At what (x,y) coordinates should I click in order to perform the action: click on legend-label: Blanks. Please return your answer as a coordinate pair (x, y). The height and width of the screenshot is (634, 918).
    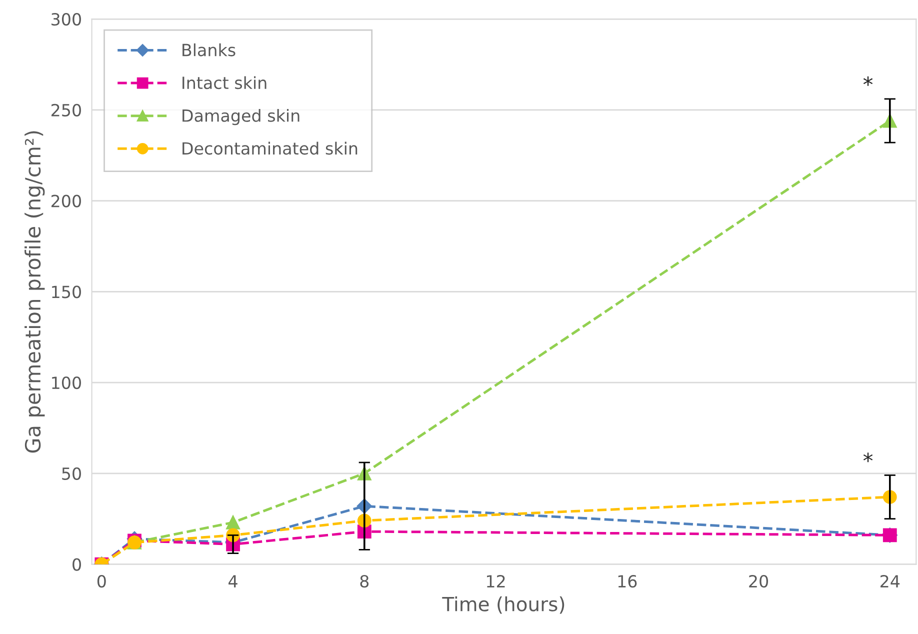
    Looking at the image, I should click on (209, 49).